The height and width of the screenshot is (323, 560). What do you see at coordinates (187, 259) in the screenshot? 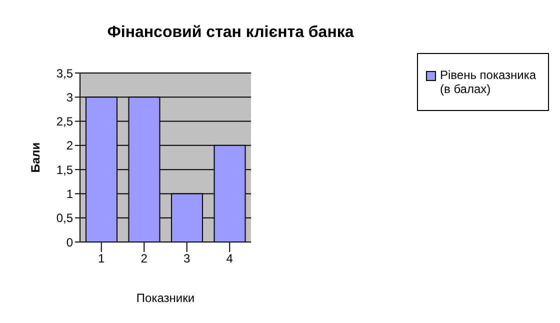
I see `x-tick-label: 3` at bounding box center [187, 259].